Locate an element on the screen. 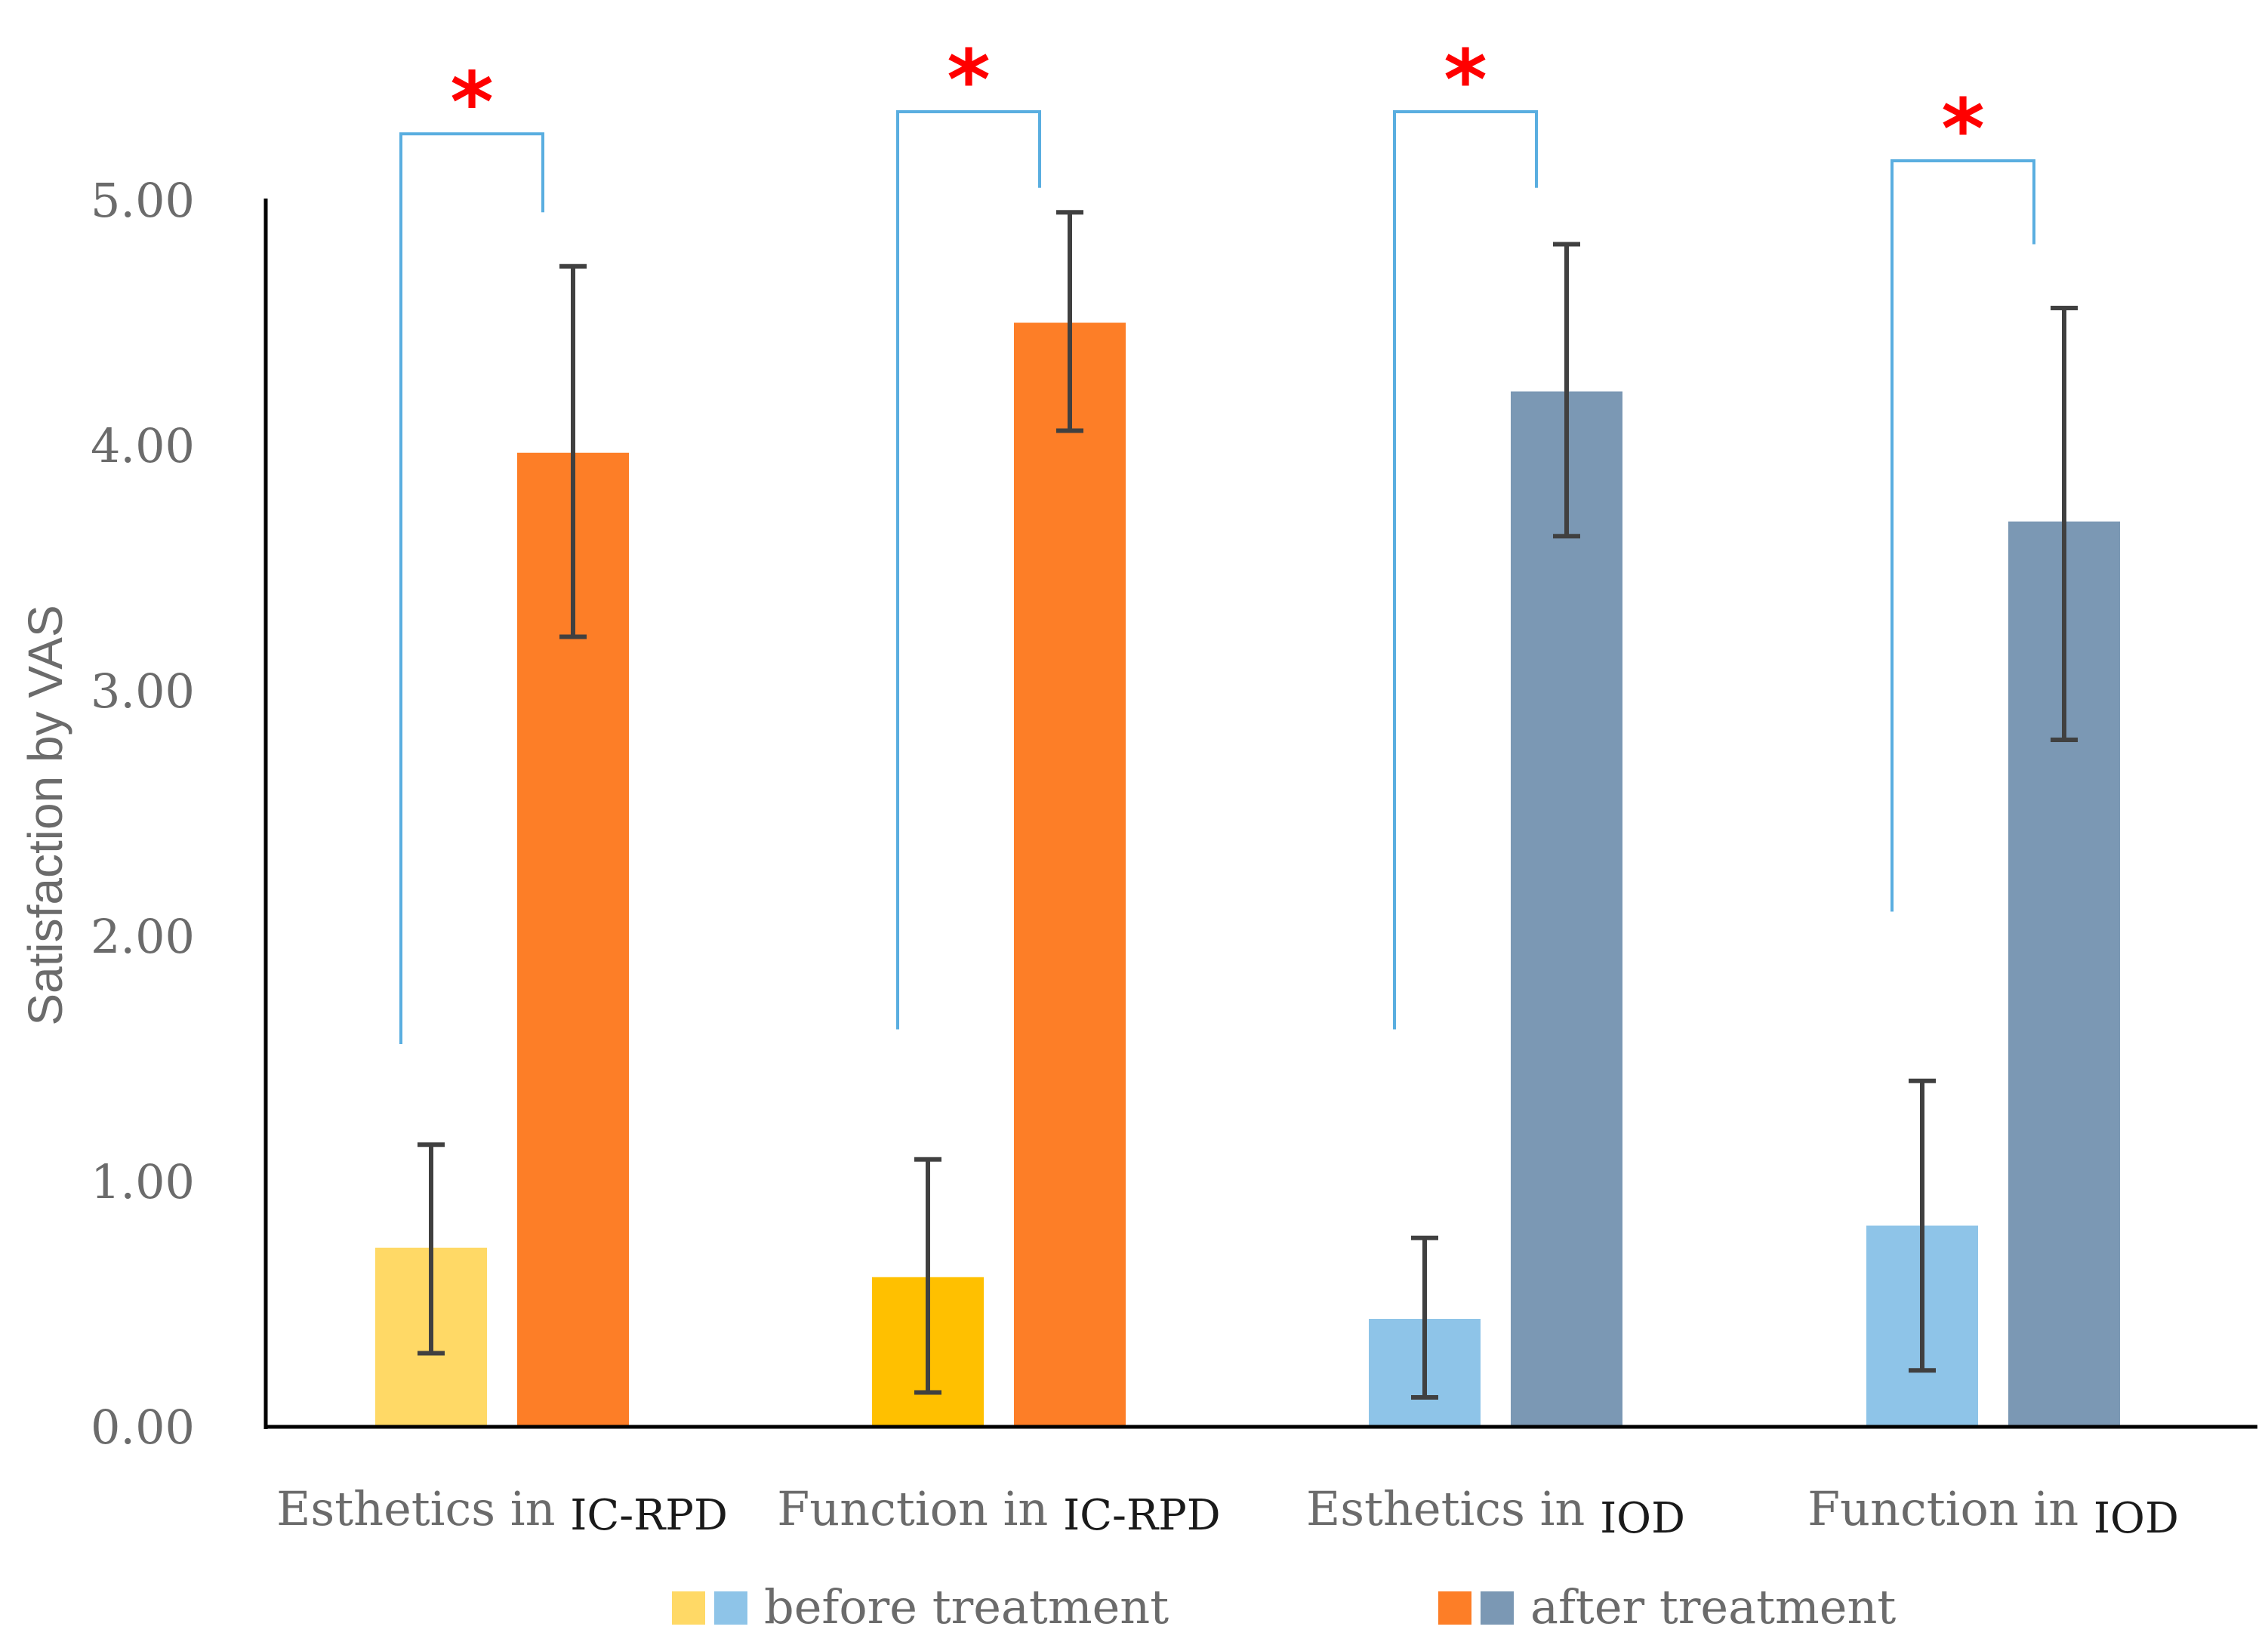 The height and width of the screenshot is (1645, 2268). y-axis: 0.00 1.00 2.00 3.00 4.00 5.00 is located at coordinates (143, 814).